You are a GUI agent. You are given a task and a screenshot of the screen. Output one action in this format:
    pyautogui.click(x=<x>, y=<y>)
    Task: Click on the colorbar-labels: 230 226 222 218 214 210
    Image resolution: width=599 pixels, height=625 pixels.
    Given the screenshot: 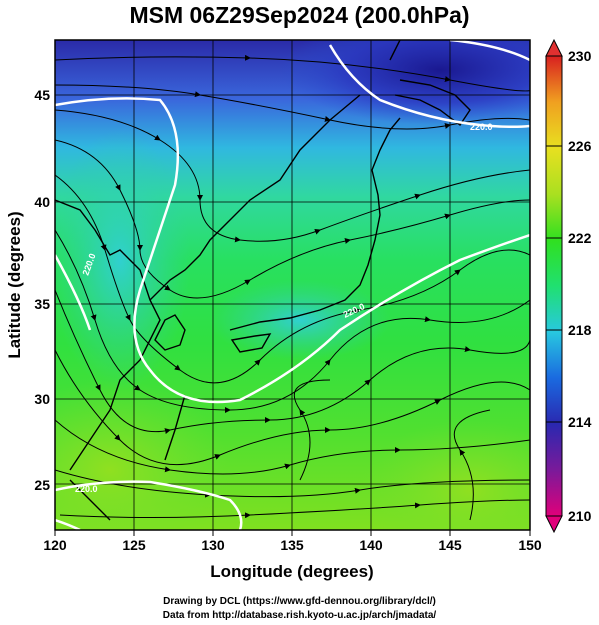 What is the action you would take?
    pyautogui.click(x=580, y=286)
    